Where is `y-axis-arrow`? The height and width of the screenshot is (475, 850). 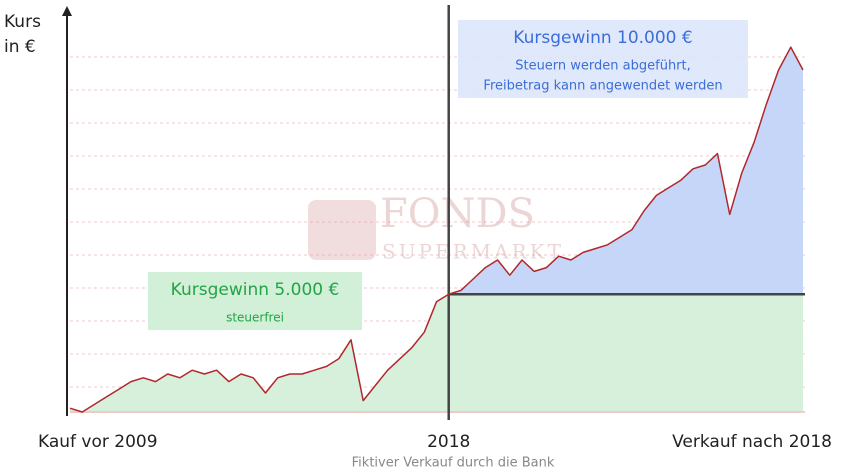
y-axis-arrow is located at coordinates (67, 11).